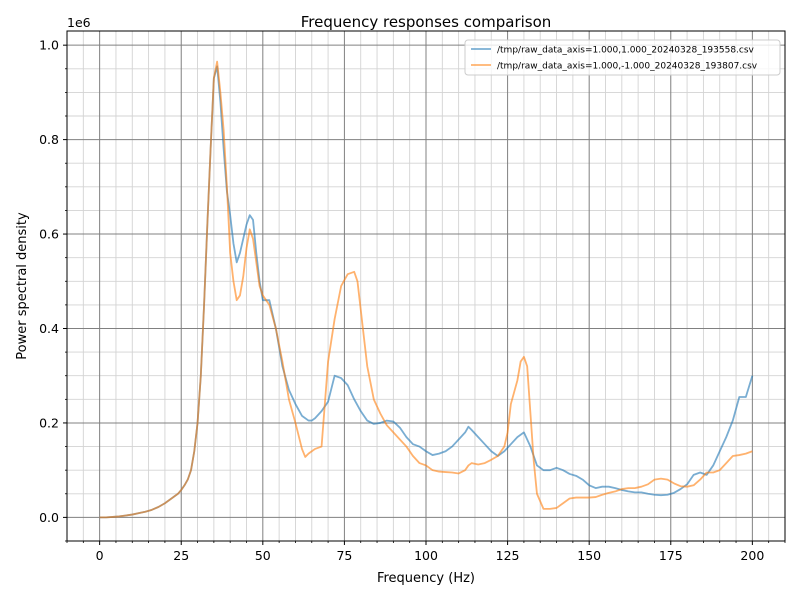 The image size is (800, 600). What do you see at coordinates (344, 555) in the screenshot?
I see `x-tick-label: 75` at bounding box center [344, 555].